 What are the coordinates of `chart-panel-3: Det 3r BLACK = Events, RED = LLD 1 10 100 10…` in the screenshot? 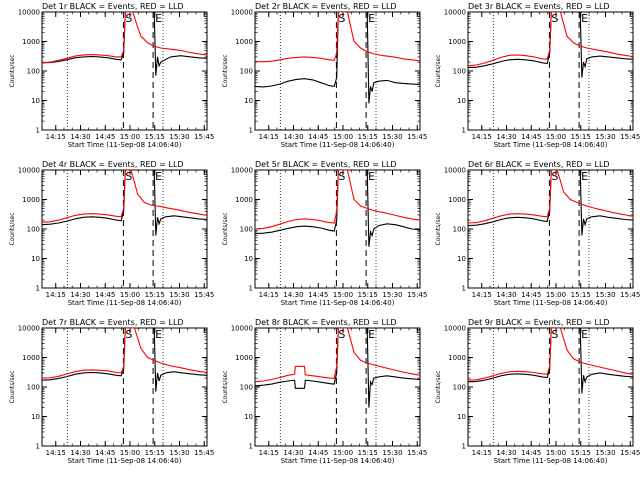 It's located at (537, 75).